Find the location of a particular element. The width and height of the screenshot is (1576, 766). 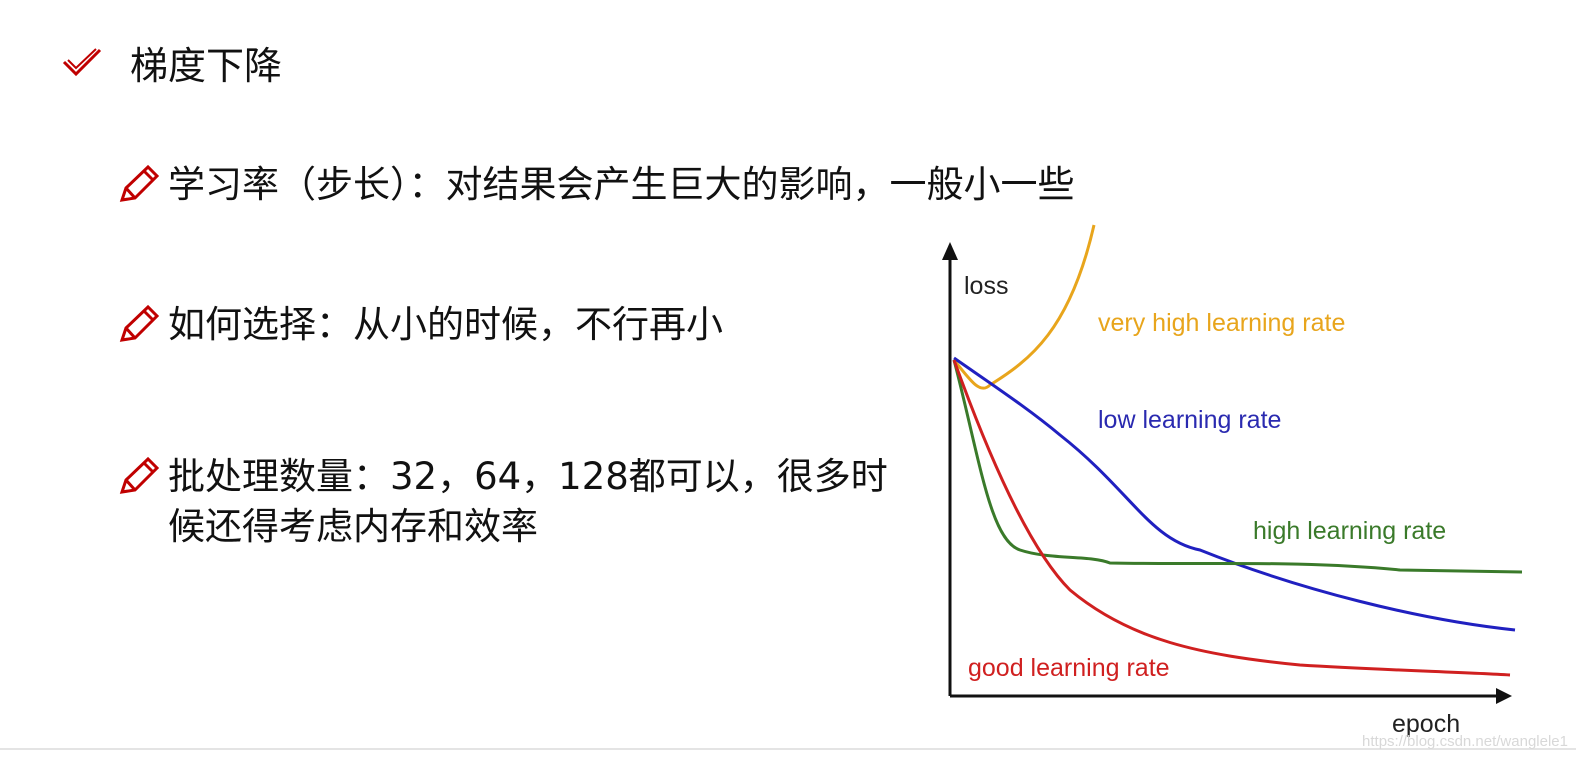

curve-label: low learning rate is located at coordinates (1189, 420).